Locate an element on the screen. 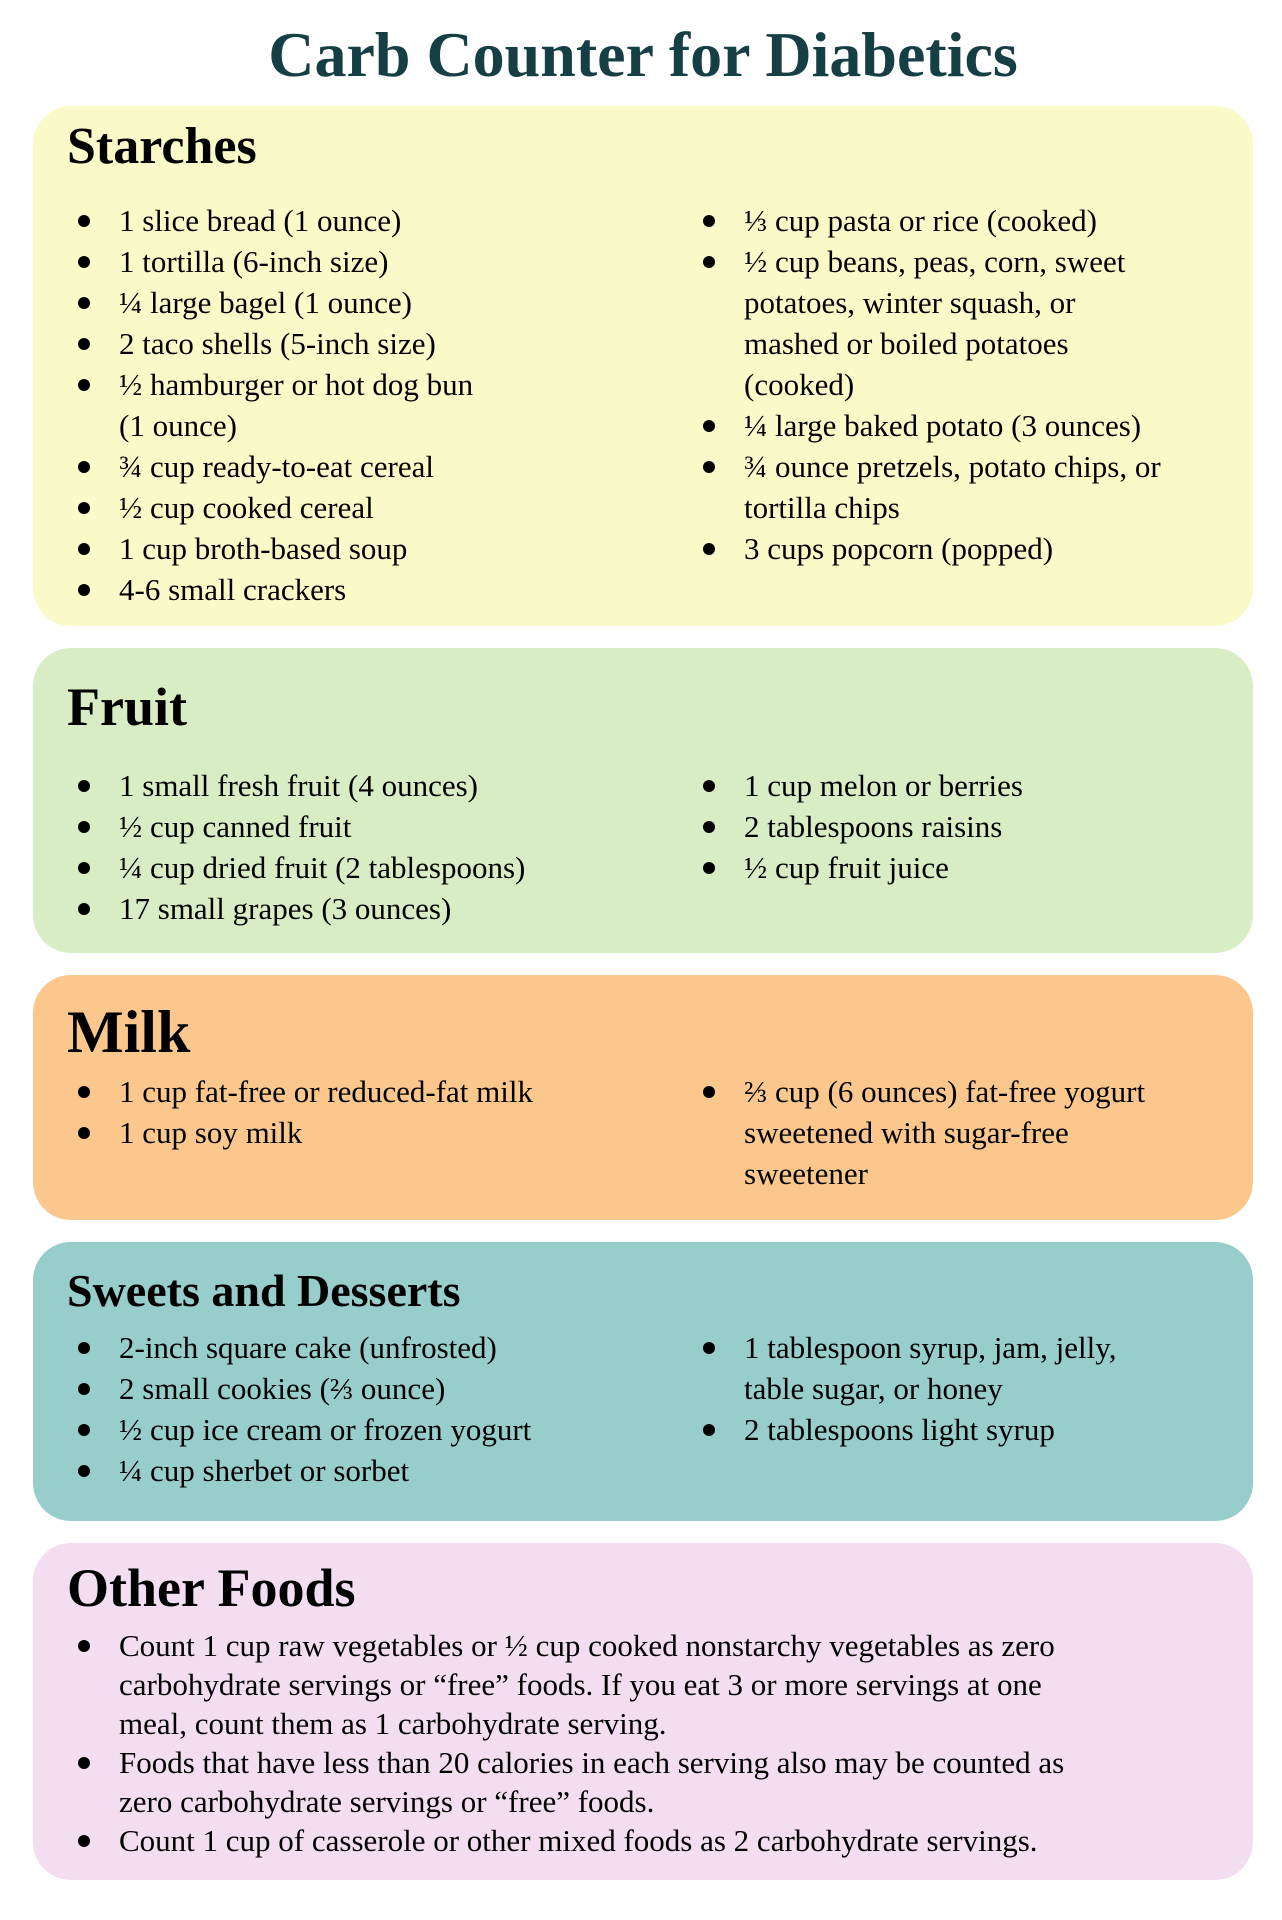  list-item: 1 cup broth-based soup is located at coordinates (379, 548).